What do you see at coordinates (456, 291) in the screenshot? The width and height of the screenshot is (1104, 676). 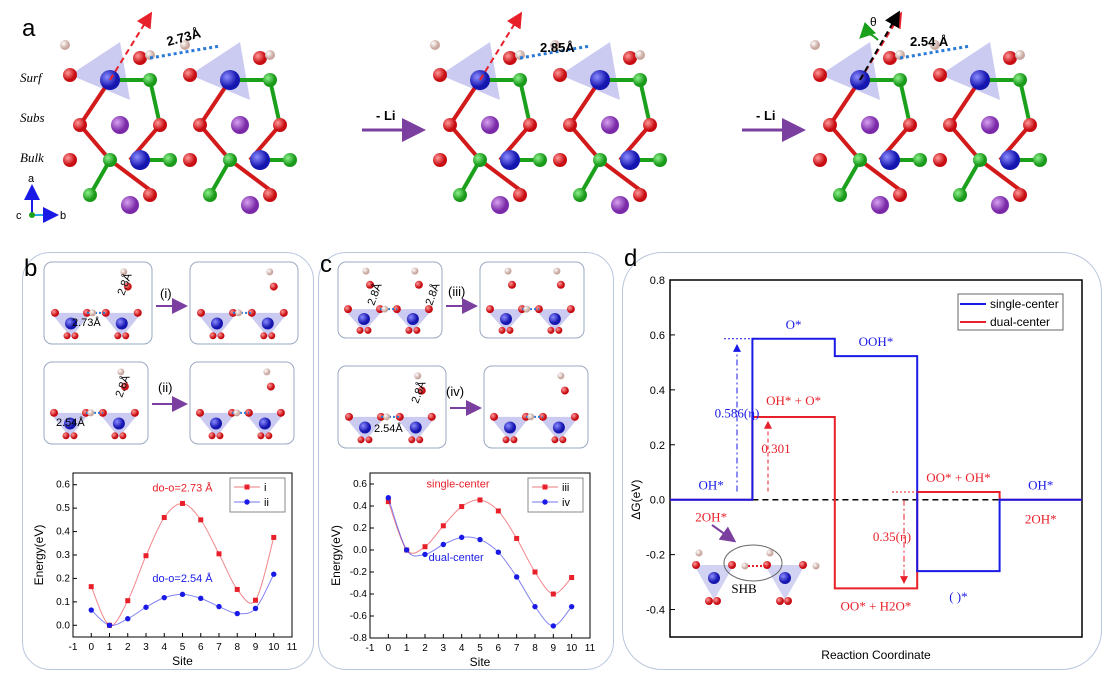 I see `step-label-iii: (iii)` at bounding box center [456, 291].